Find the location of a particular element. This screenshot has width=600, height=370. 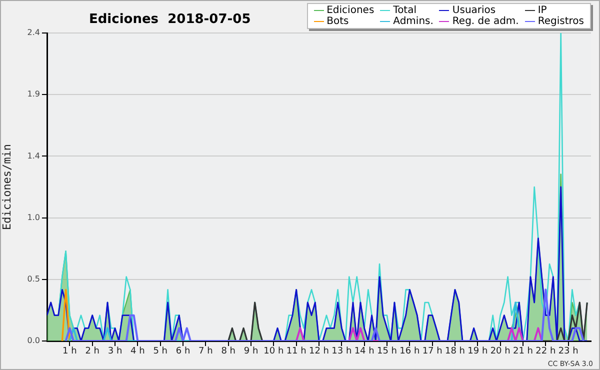

x-tick-label: 1 h is located at coordinates (69, 351).